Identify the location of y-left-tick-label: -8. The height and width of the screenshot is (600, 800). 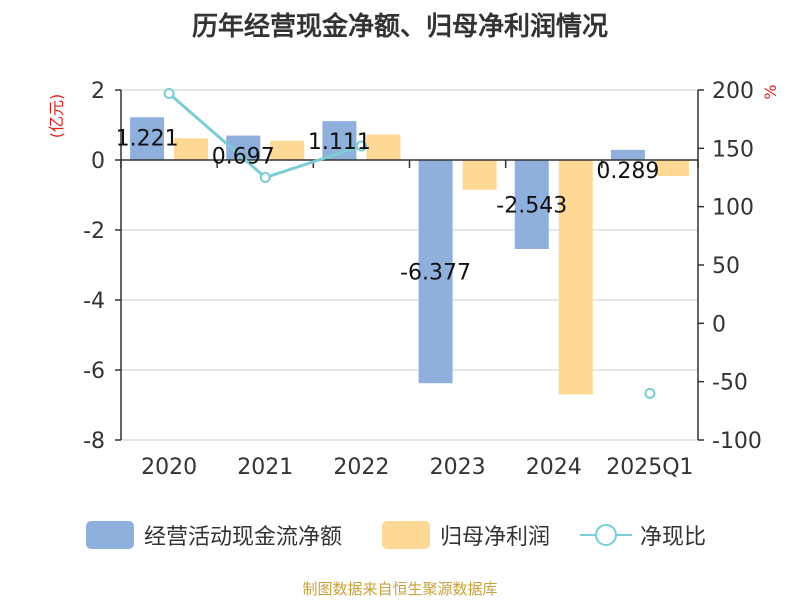
(94, 441).